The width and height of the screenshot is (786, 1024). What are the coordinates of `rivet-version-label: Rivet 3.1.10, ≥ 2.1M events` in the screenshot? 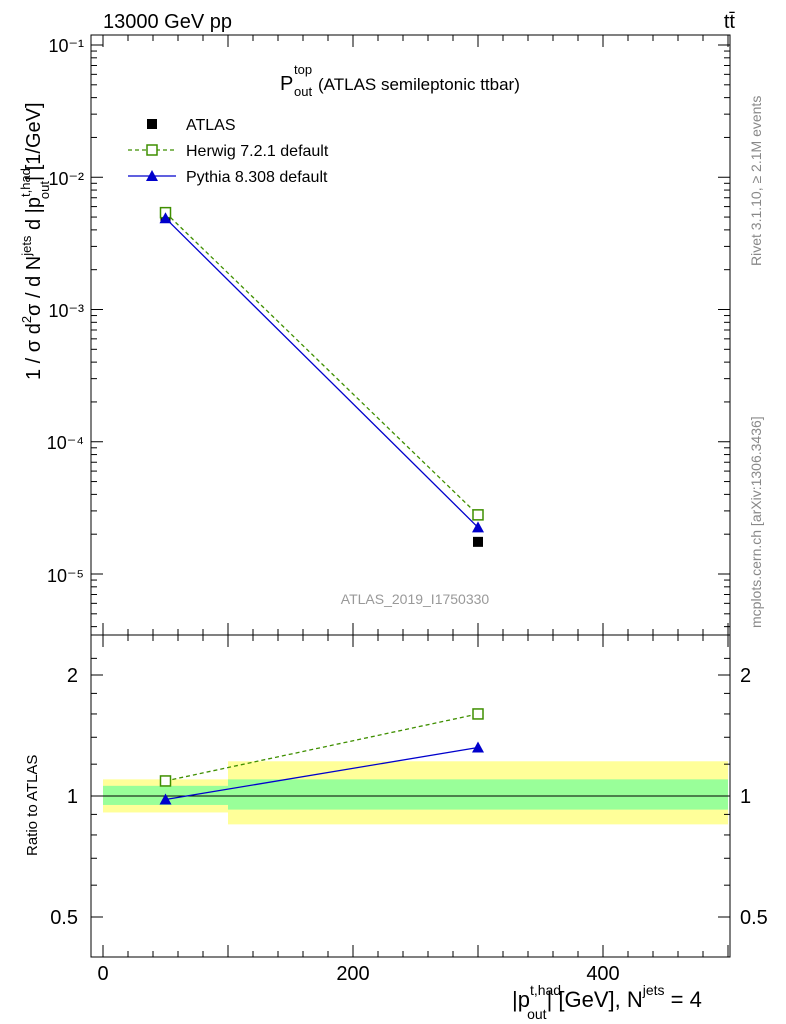 It's located at (756, 181).